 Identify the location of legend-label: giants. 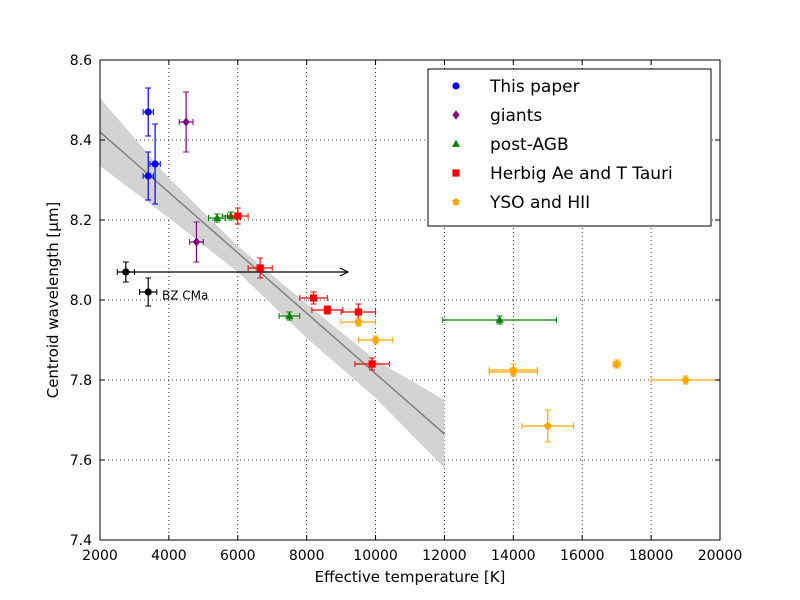
(516, 116).